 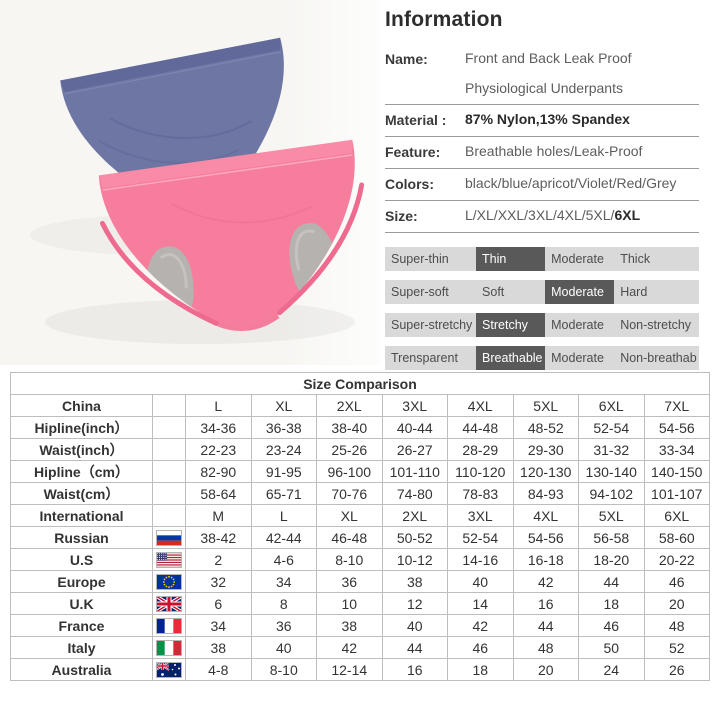 I want to click on attribute-bar: Super-soft Soft Moderate Hard, so click(x=542, y=292).